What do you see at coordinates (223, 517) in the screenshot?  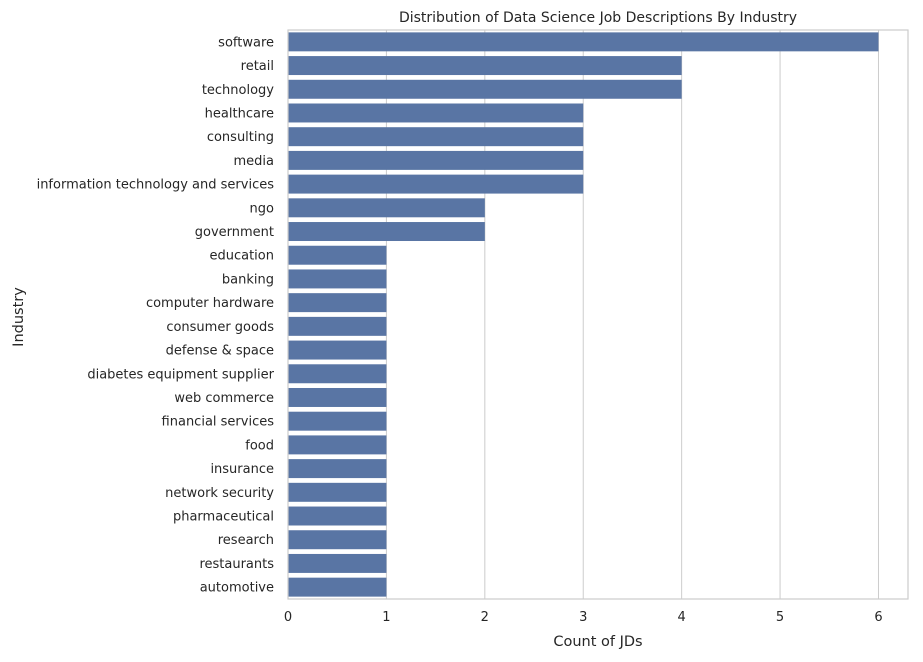 I see `y-tick-label: pharmaceutical` at bounding box center [223, 517].